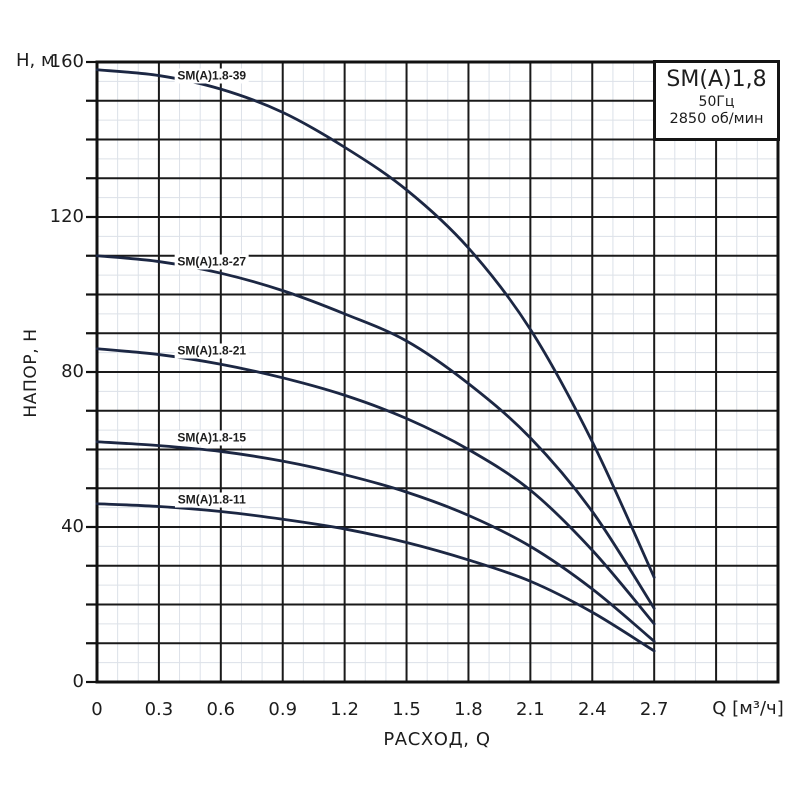 The image size is (800, 800). What do you see at coordinates (592, 709) in the screenshot?
I see `x-tick-label: 2.4` at bounding box center [592, 709].